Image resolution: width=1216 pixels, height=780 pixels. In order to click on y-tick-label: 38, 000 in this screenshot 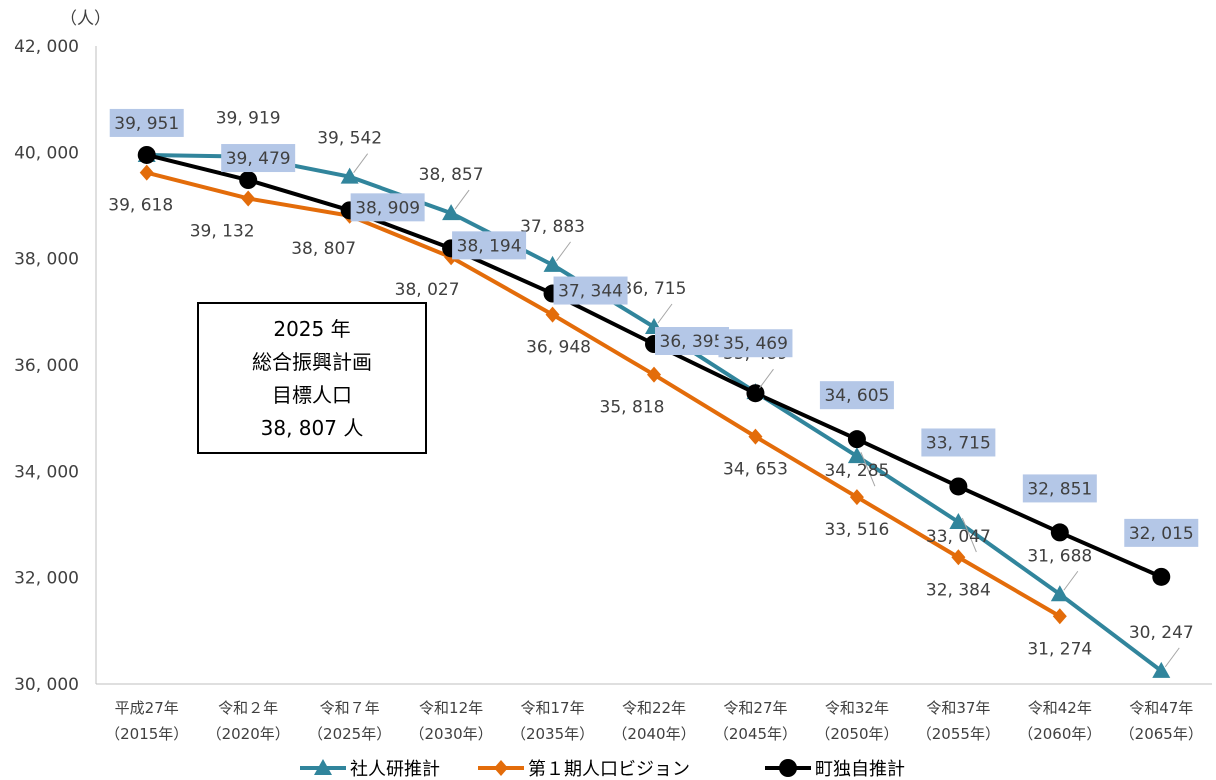, I will do `click(46, 260)`.